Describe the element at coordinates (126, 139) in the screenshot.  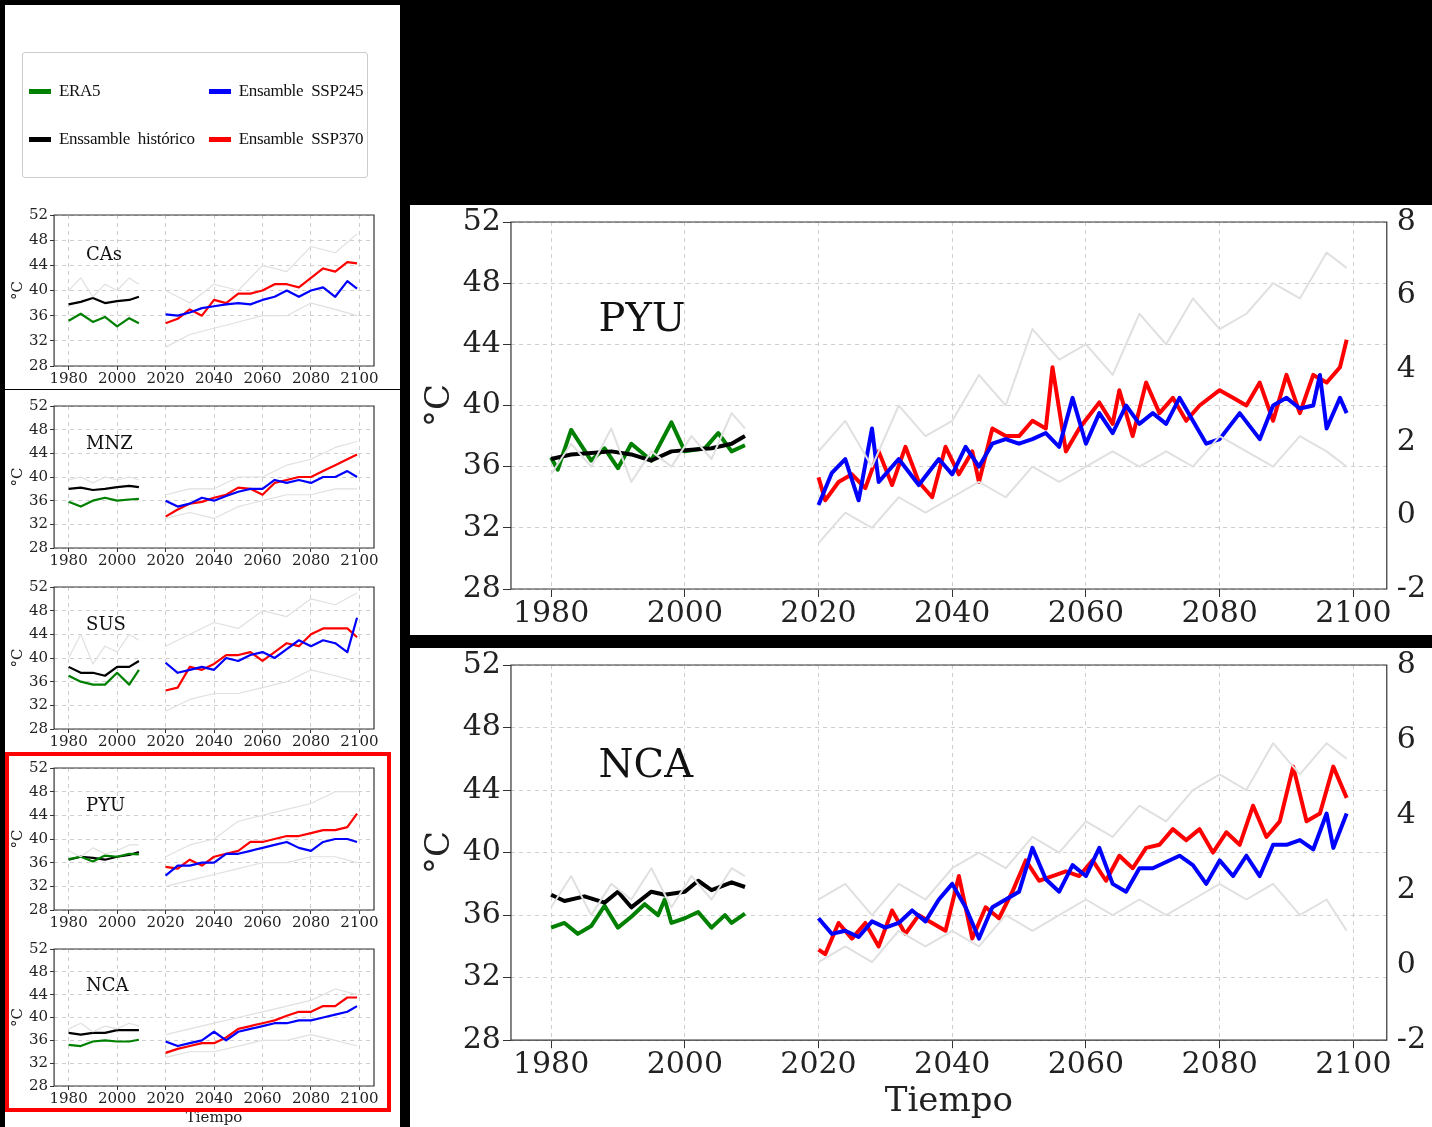
I see `legend-label: Enssamble histórico` at that location.